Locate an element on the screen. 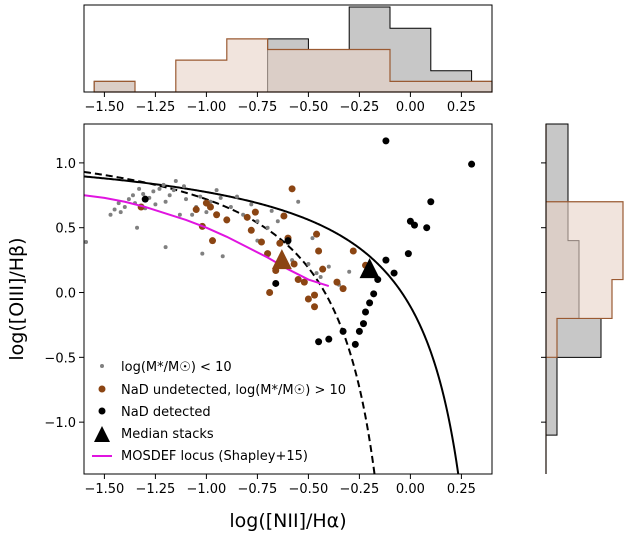 The width and height of the screenshot is (636, 535). top-histogram-x-ticks: −1.50 −1.25 −1.00 −0.75 −0.50 −0.25 0.00 0.25 is located at coordinates (280, 103).